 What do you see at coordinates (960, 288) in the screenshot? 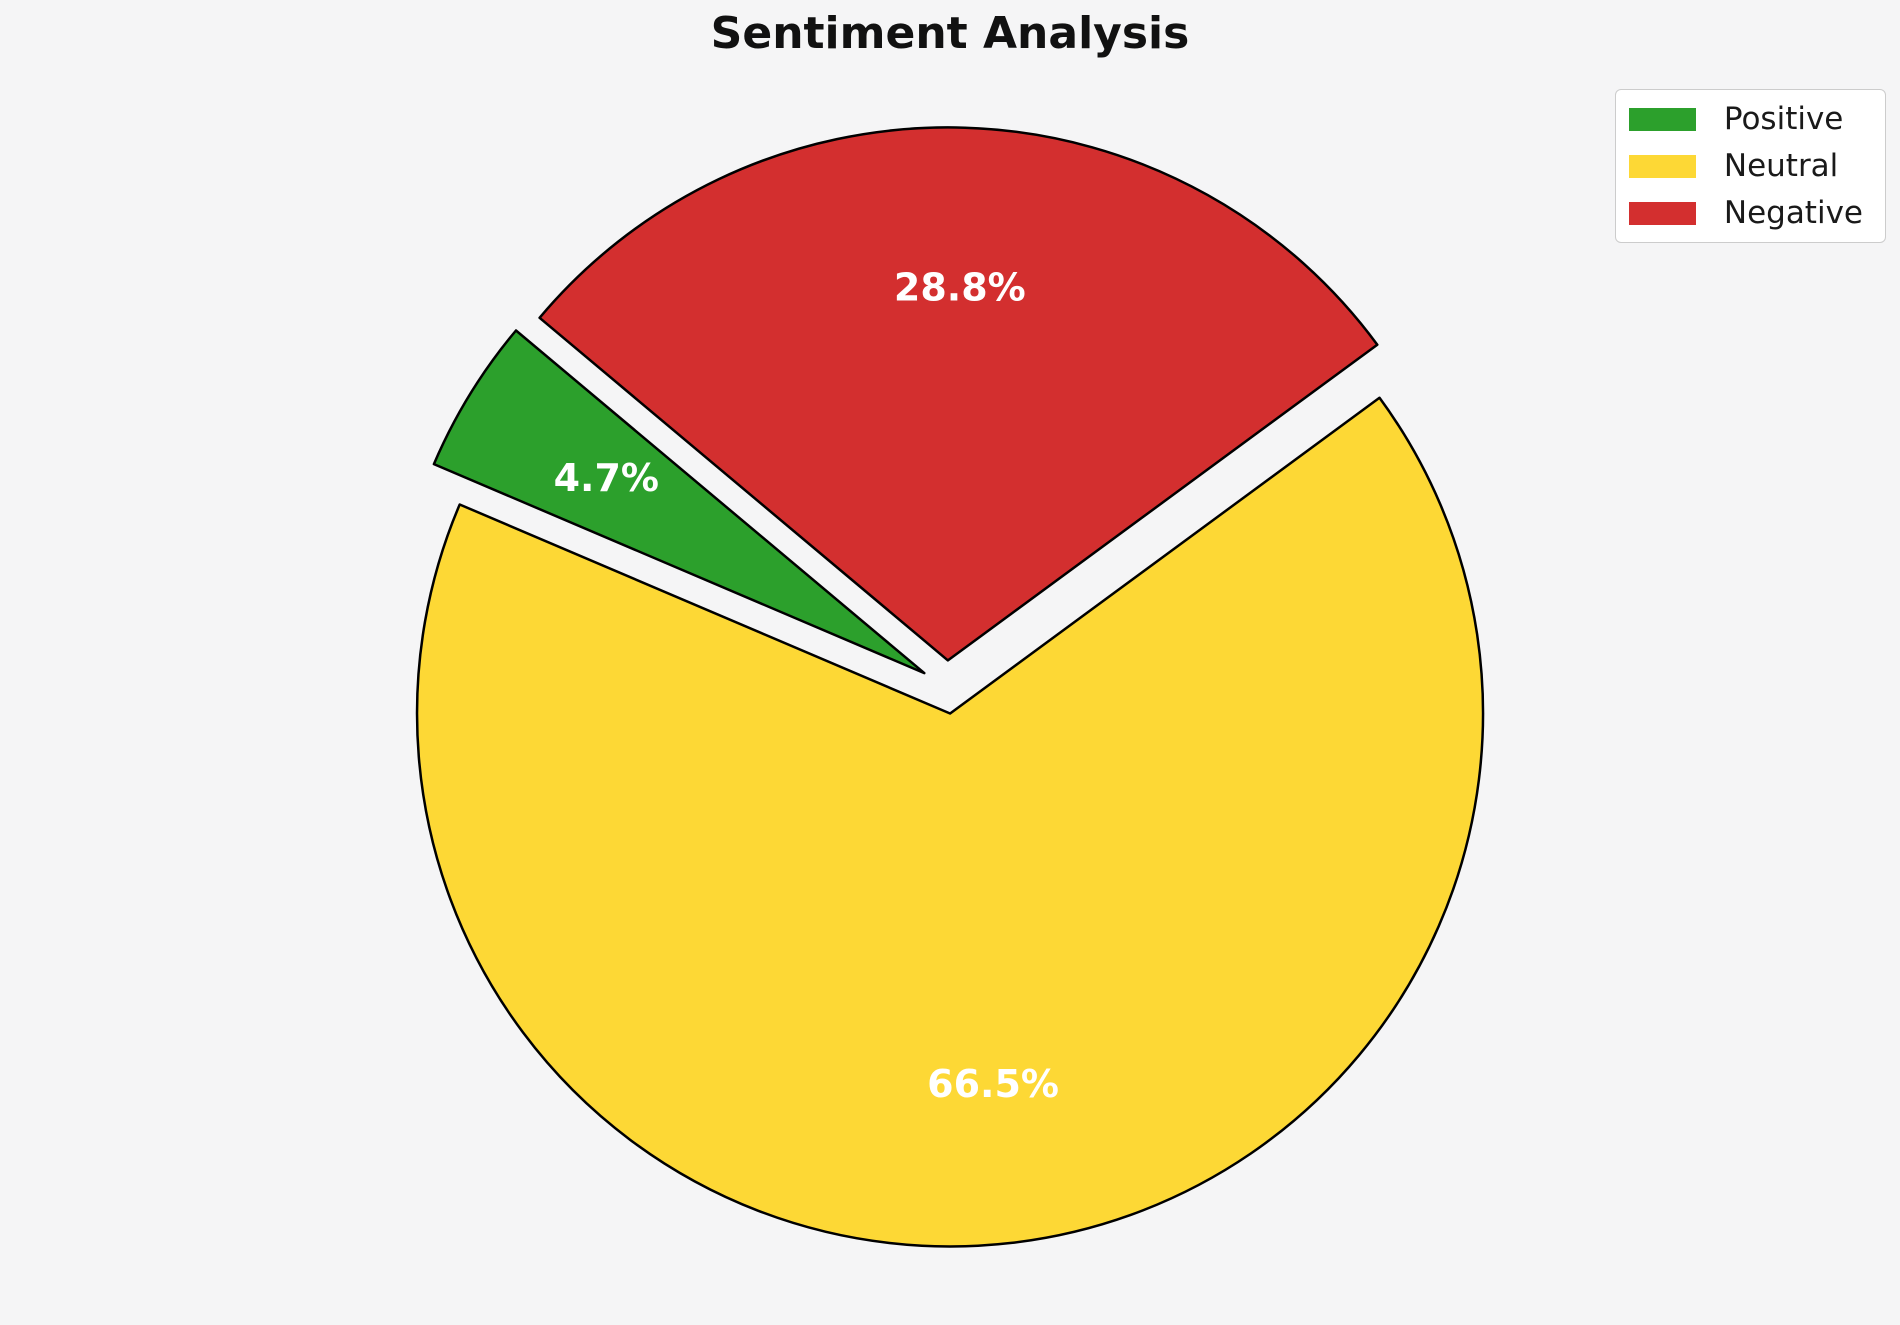
I see `pct-label-negative: 28.8%` at bounding box center [960, 288].